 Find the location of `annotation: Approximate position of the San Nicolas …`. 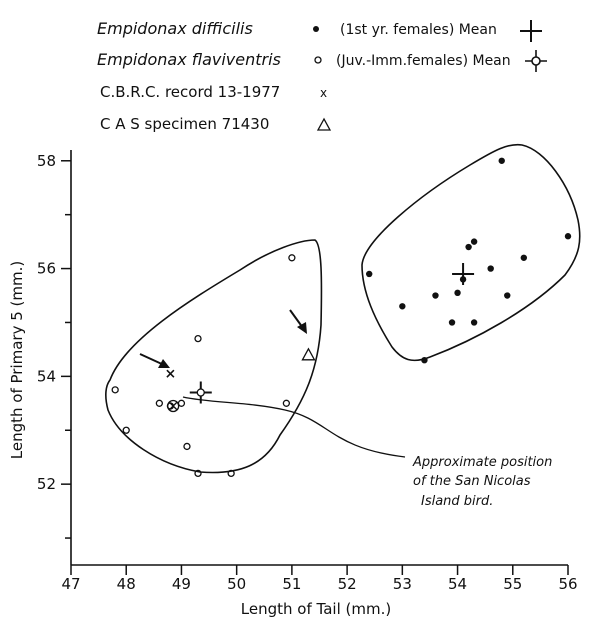

annotation: Approximate position of the San Nicolas … is located at coordinates (482, 482).